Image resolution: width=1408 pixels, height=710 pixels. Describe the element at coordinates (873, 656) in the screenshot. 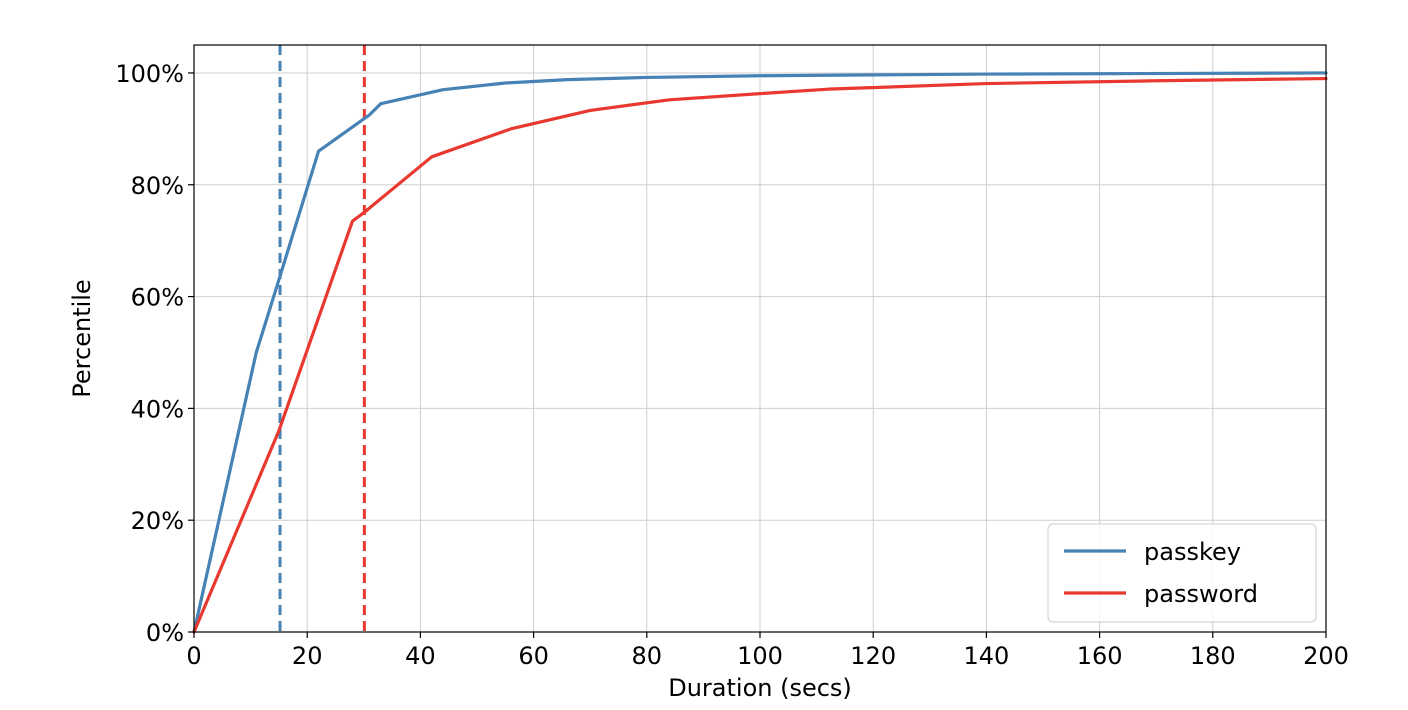

I see `x-tick-label: 120` at that location.